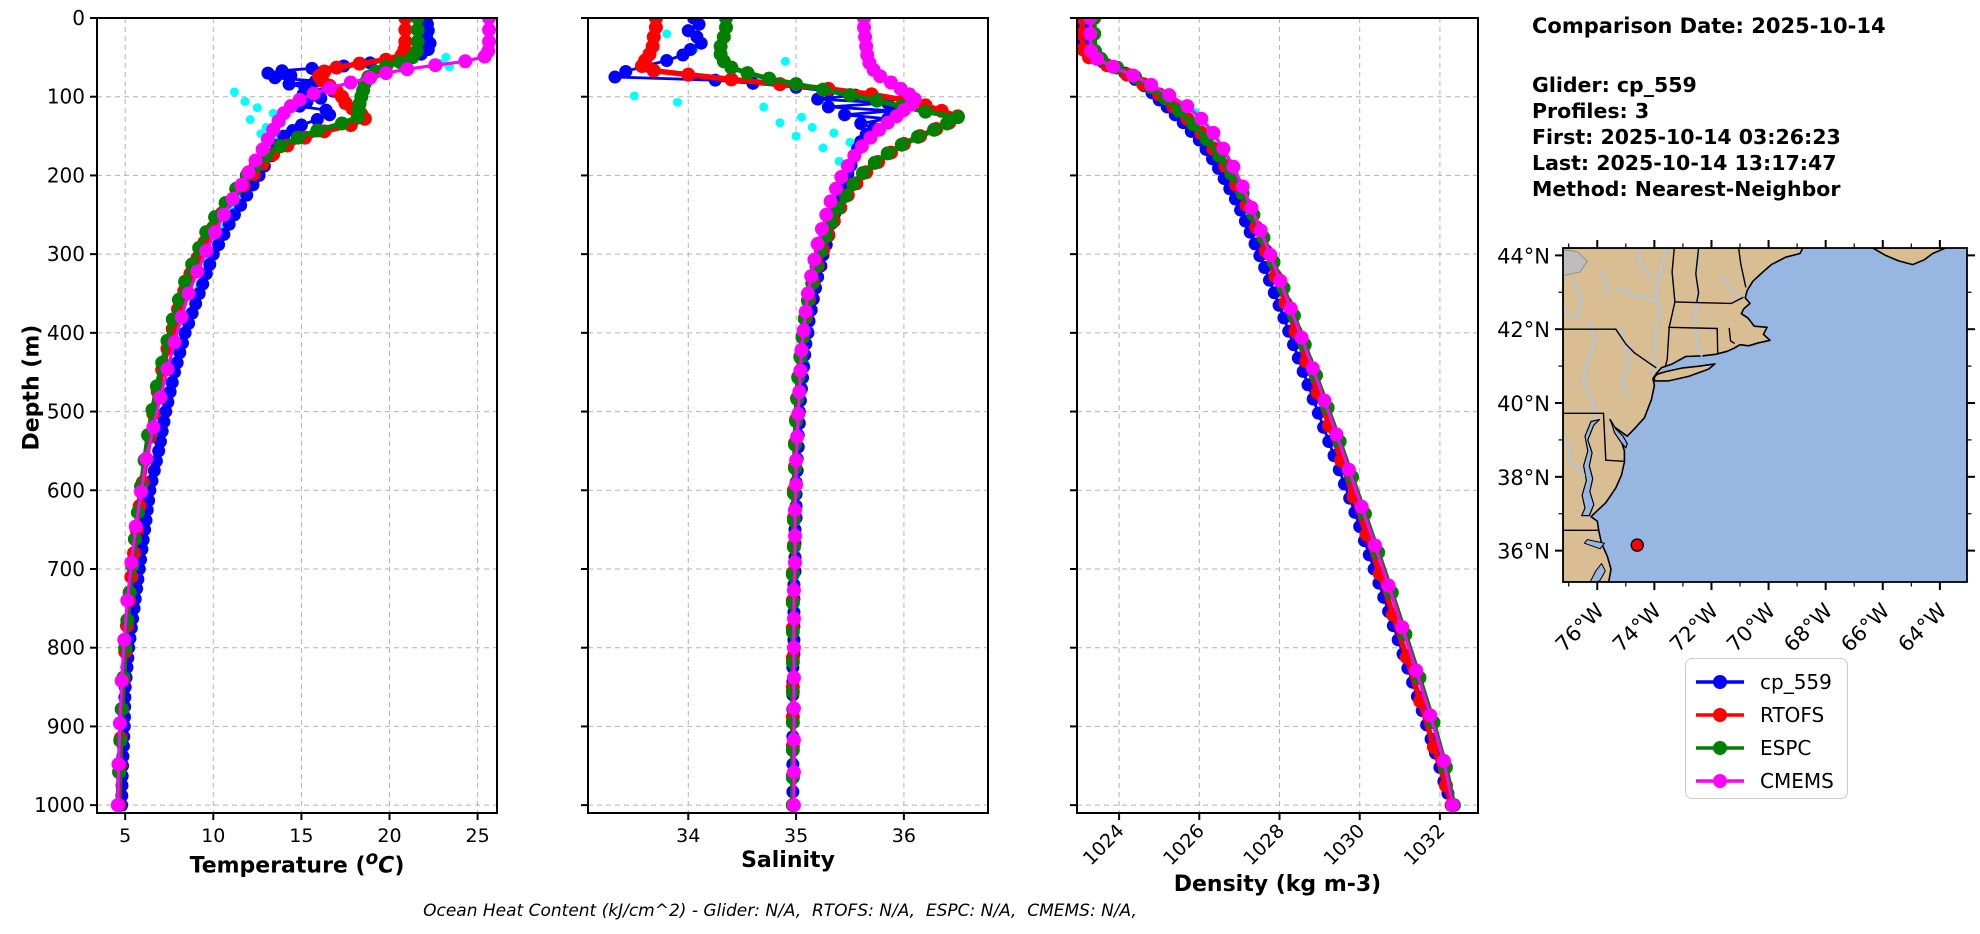  I want to click on svg-text: 64°W, so click(1922, 627).